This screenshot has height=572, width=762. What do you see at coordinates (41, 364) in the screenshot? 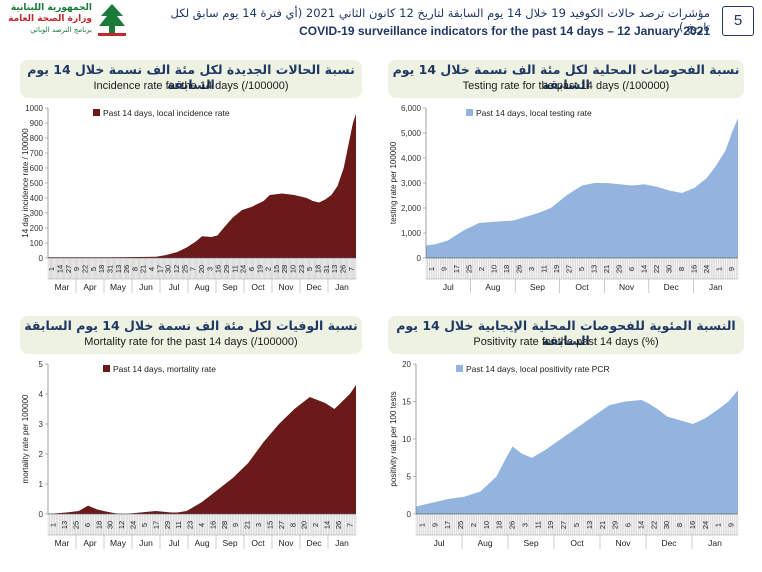
I see `y-tick-label: 5` at bounding box center [41, 364].